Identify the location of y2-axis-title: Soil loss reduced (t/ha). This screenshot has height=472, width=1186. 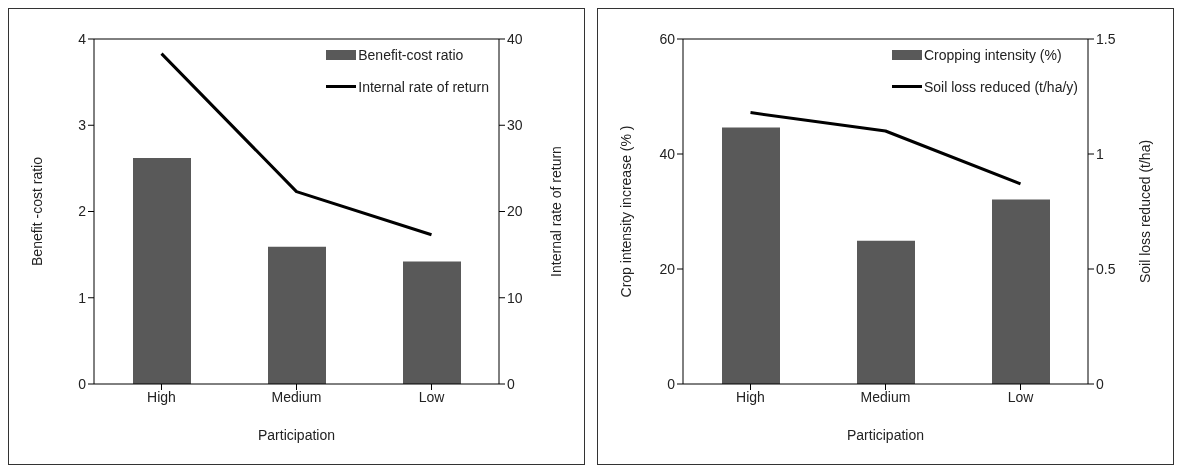
(1144, 211).